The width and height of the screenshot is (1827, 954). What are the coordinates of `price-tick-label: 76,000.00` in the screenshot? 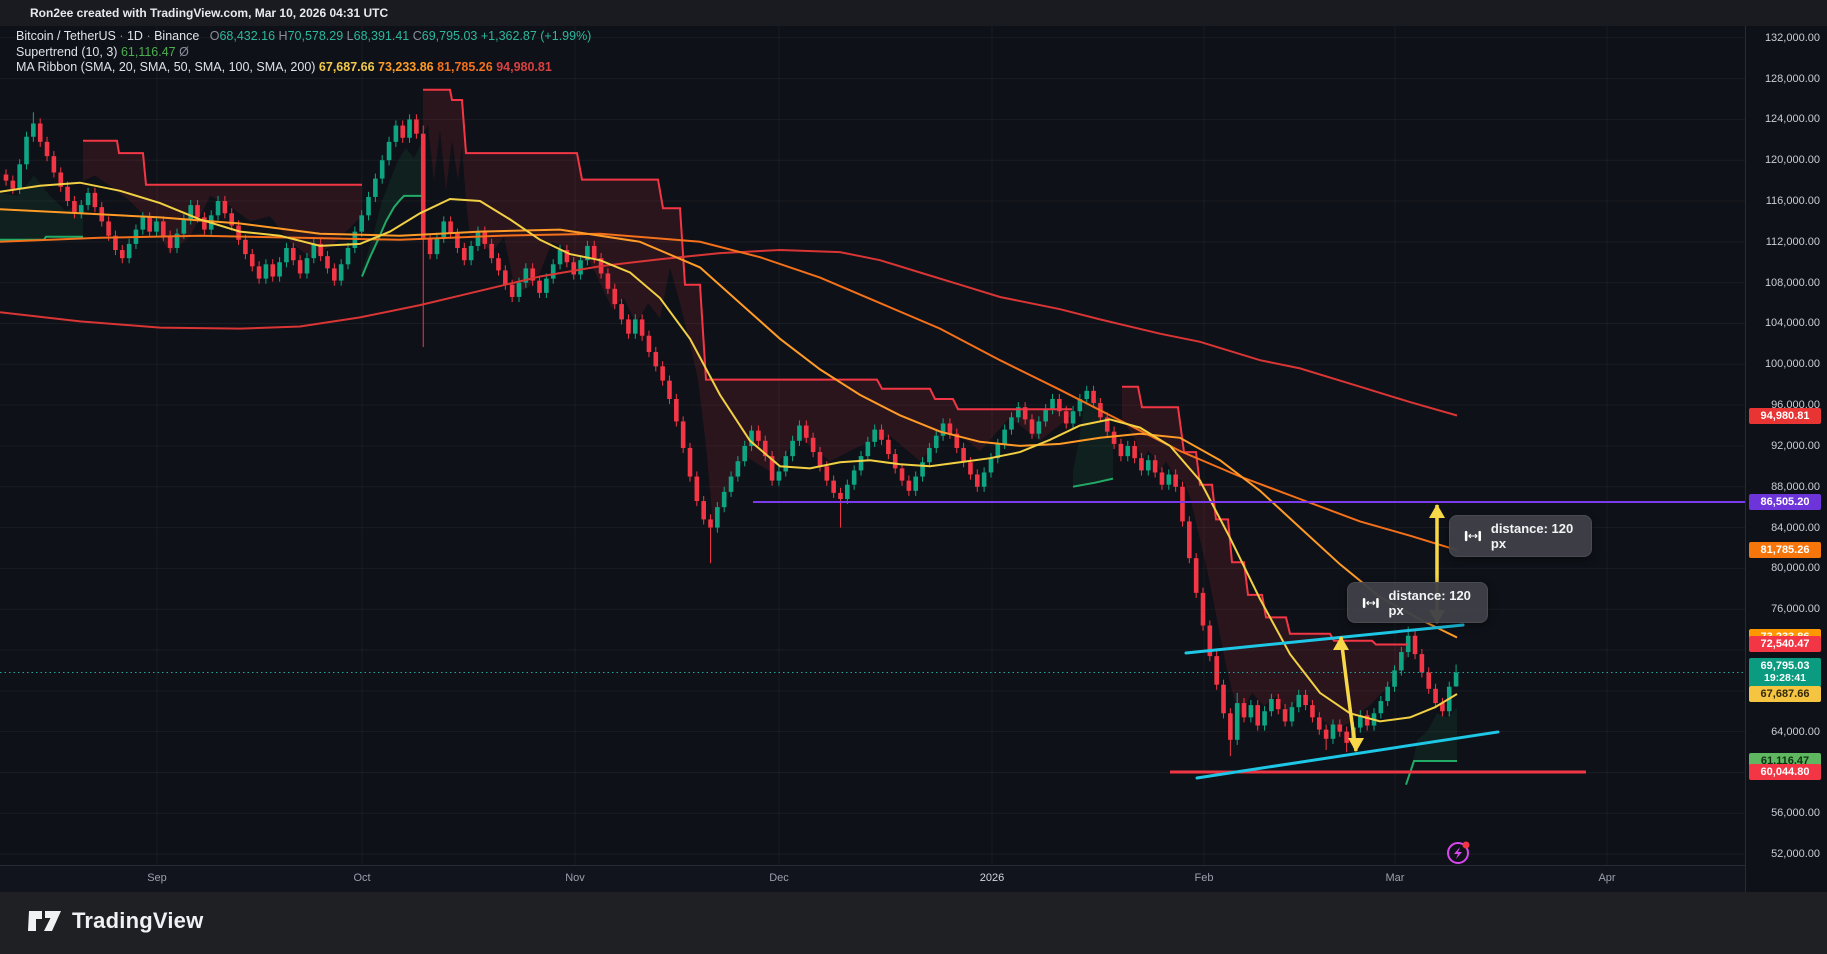 It's located at (1795, 609).